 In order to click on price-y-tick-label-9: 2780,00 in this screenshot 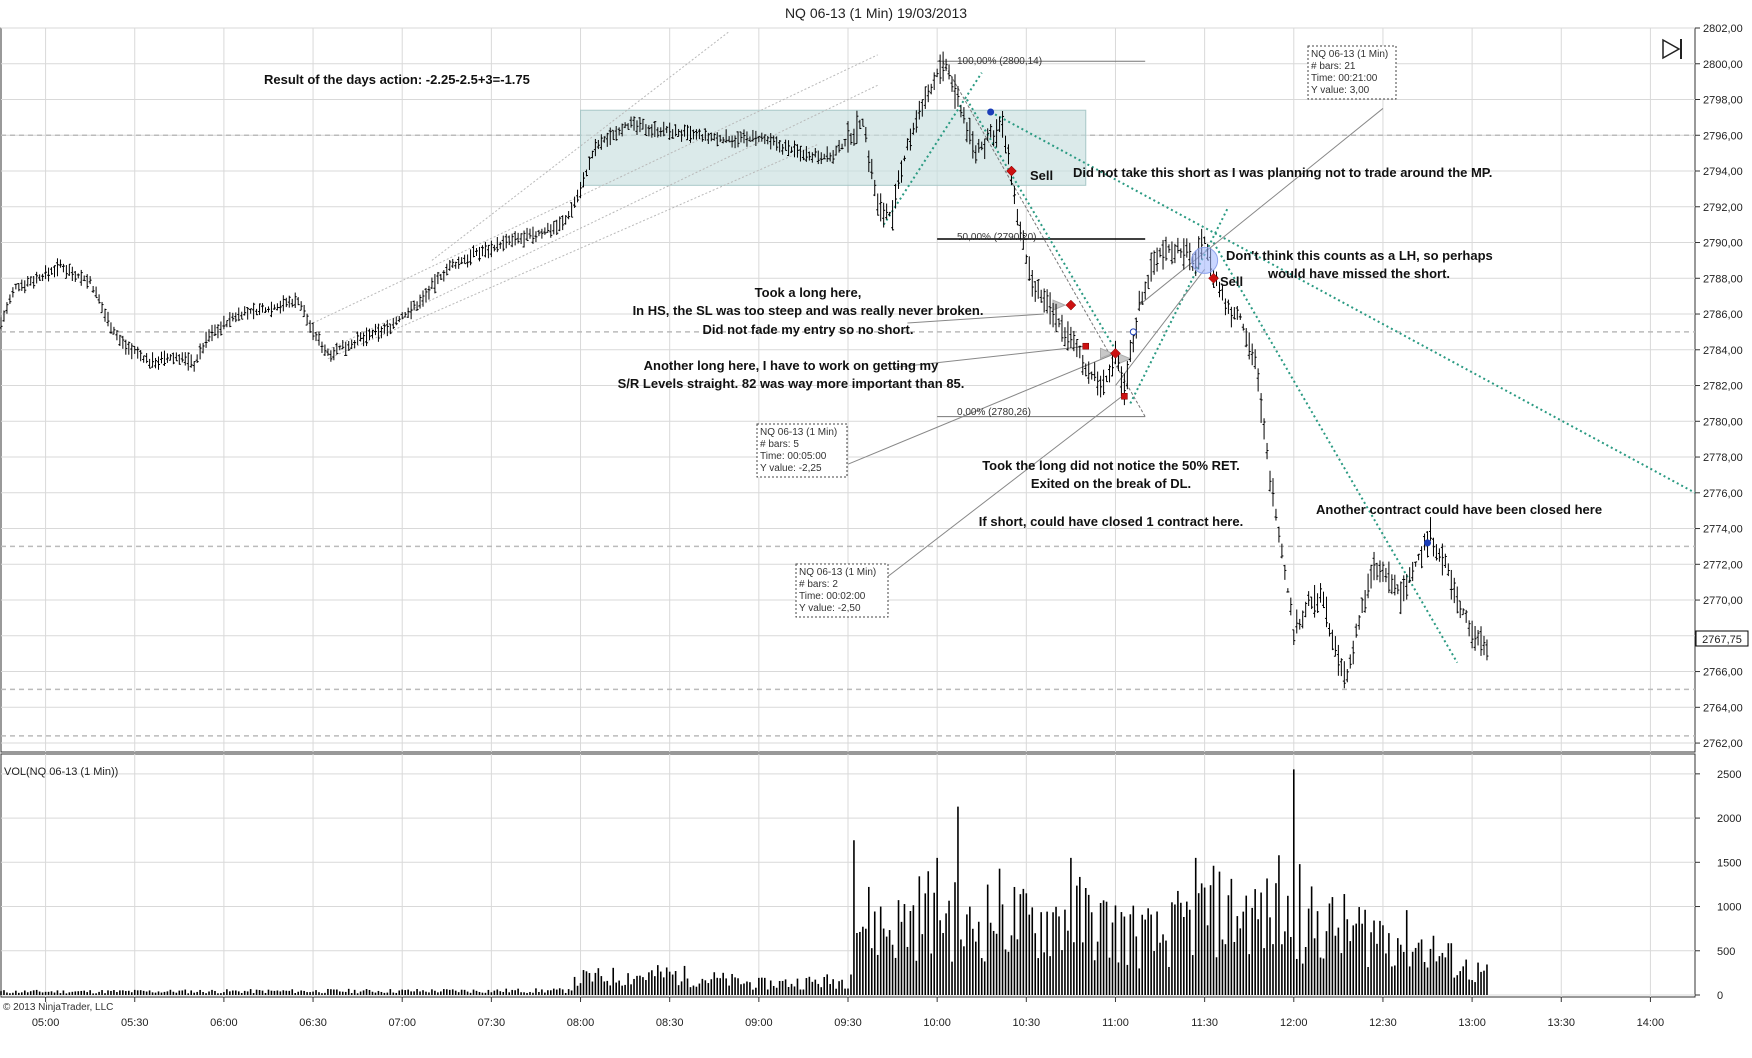, I will do `click(1723, 422)`.